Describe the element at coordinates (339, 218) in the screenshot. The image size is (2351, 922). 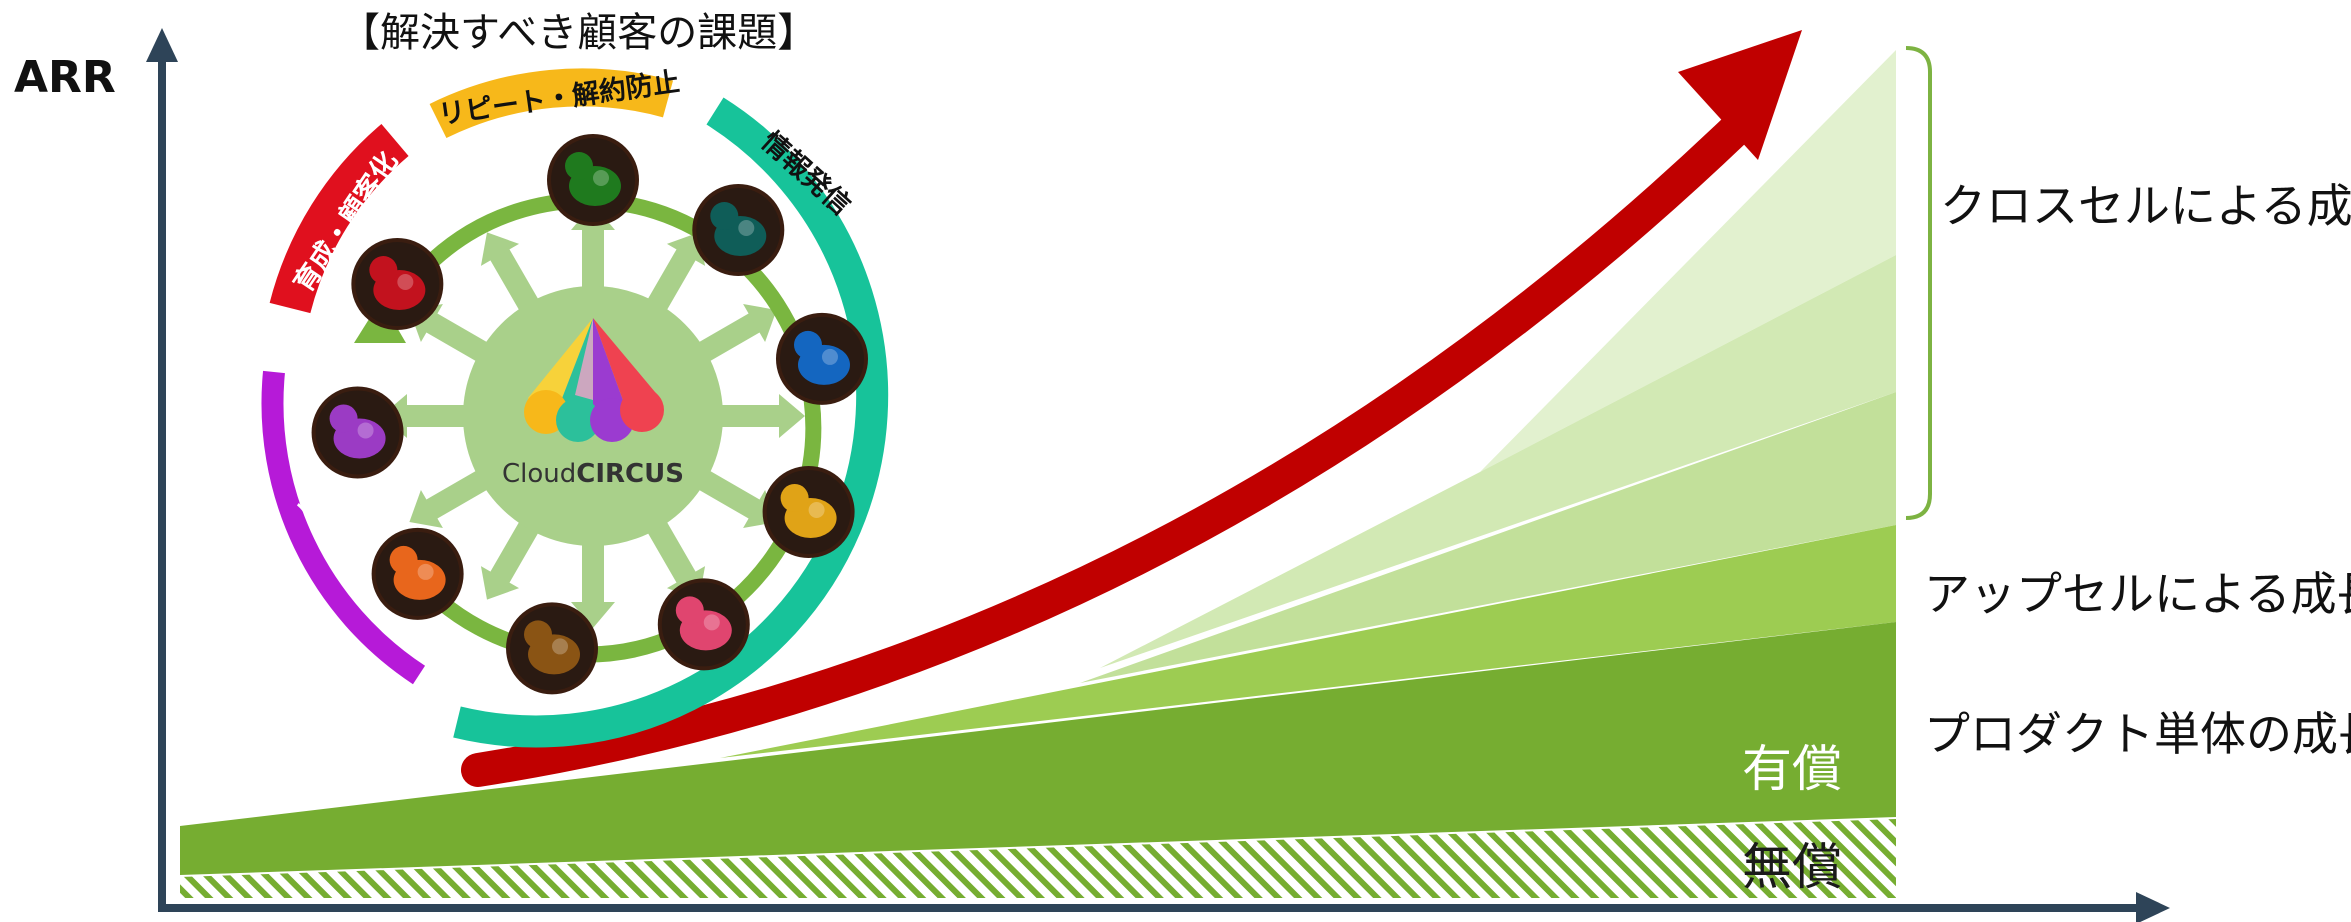
I see `band-nurture` at that location.